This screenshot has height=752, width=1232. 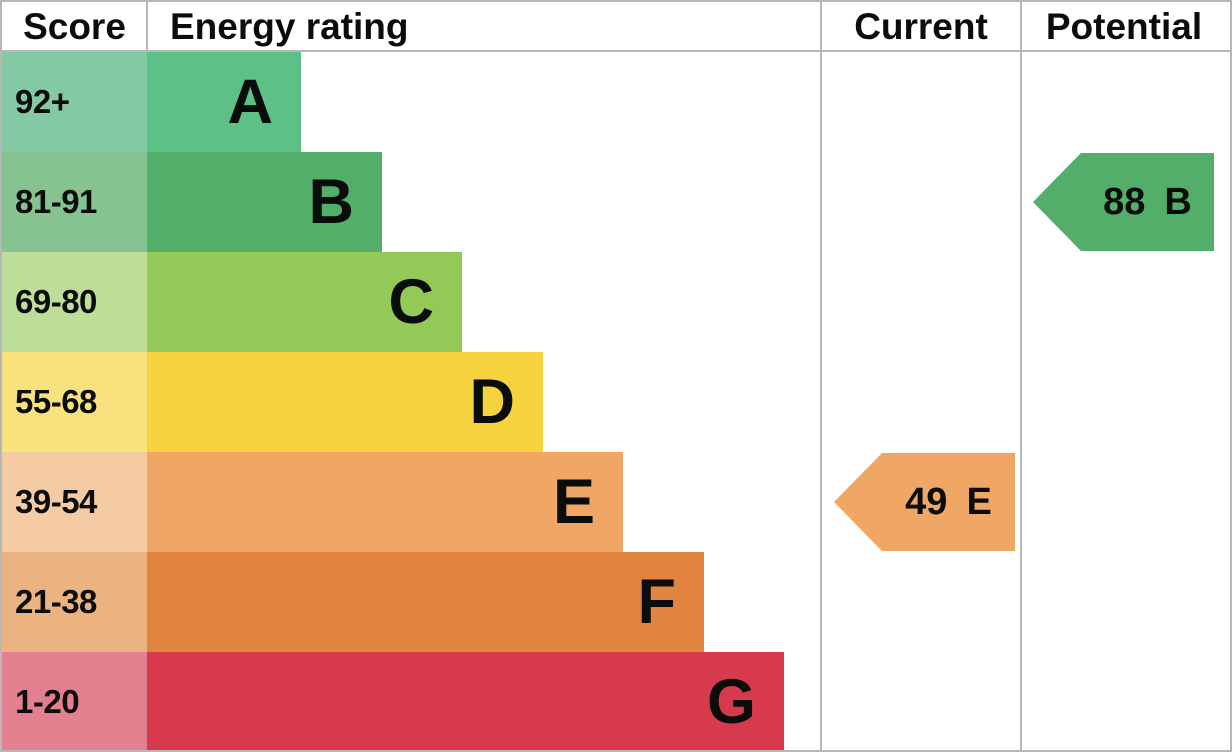 I want to click on score-range-cell-f: 21-38, so click(x=74, y=602).